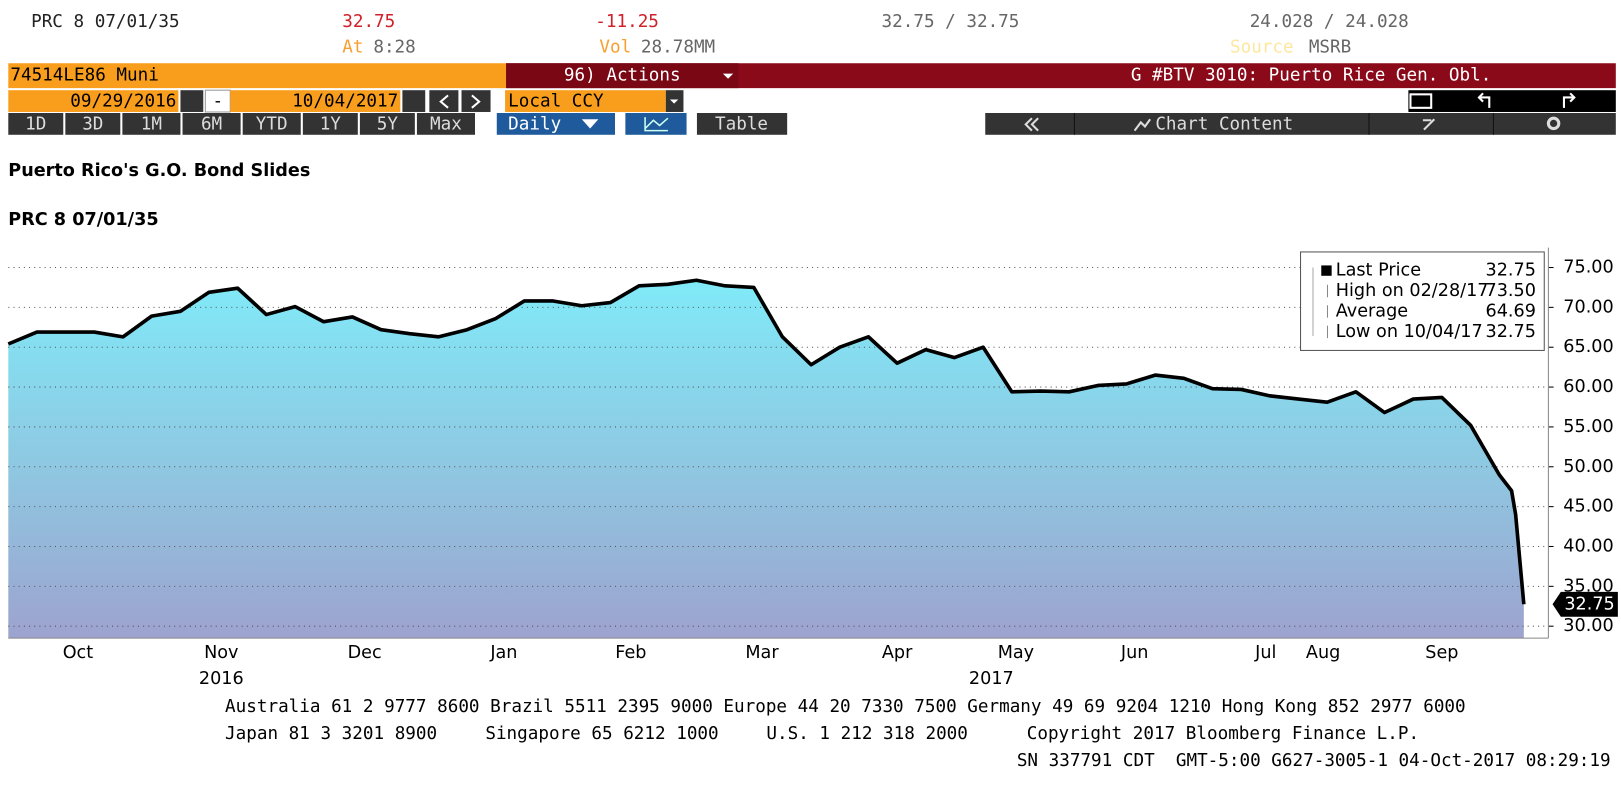  What do you see at coordinates (1589, 604) in the screenshot?
I see `last-price-label: 32.75` at bounding box center [1589, 604].